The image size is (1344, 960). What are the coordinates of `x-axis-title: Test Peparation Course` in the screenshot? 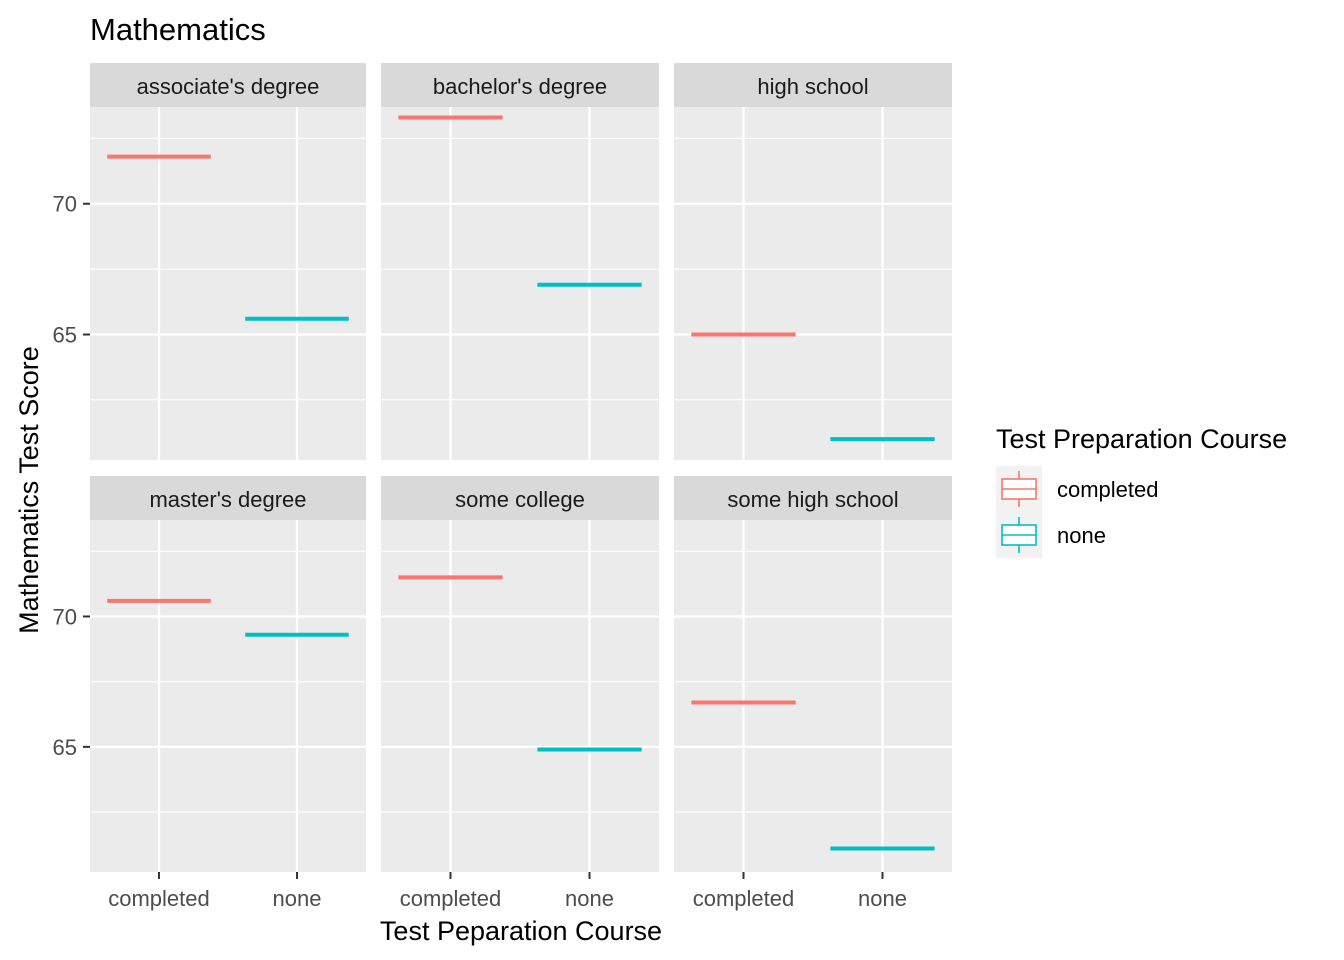 It's located at (521, 931).